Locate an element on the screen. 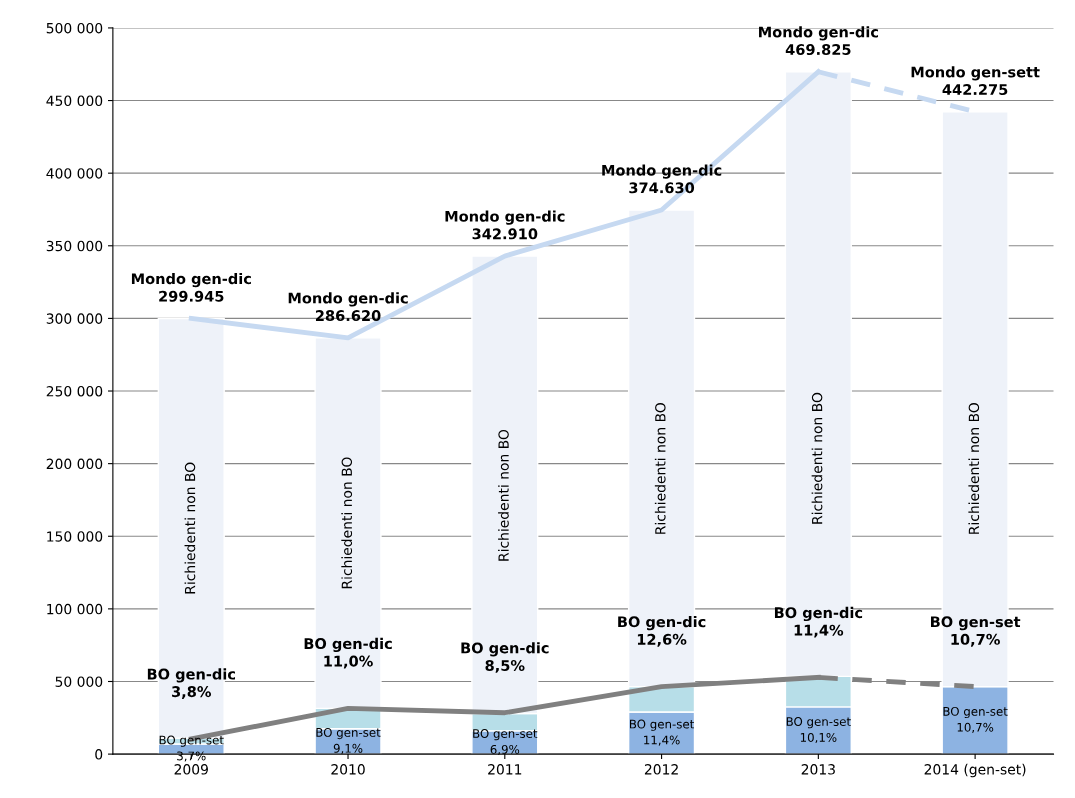  y-tick-label: 400 000 is located at coordinates (74, 173).